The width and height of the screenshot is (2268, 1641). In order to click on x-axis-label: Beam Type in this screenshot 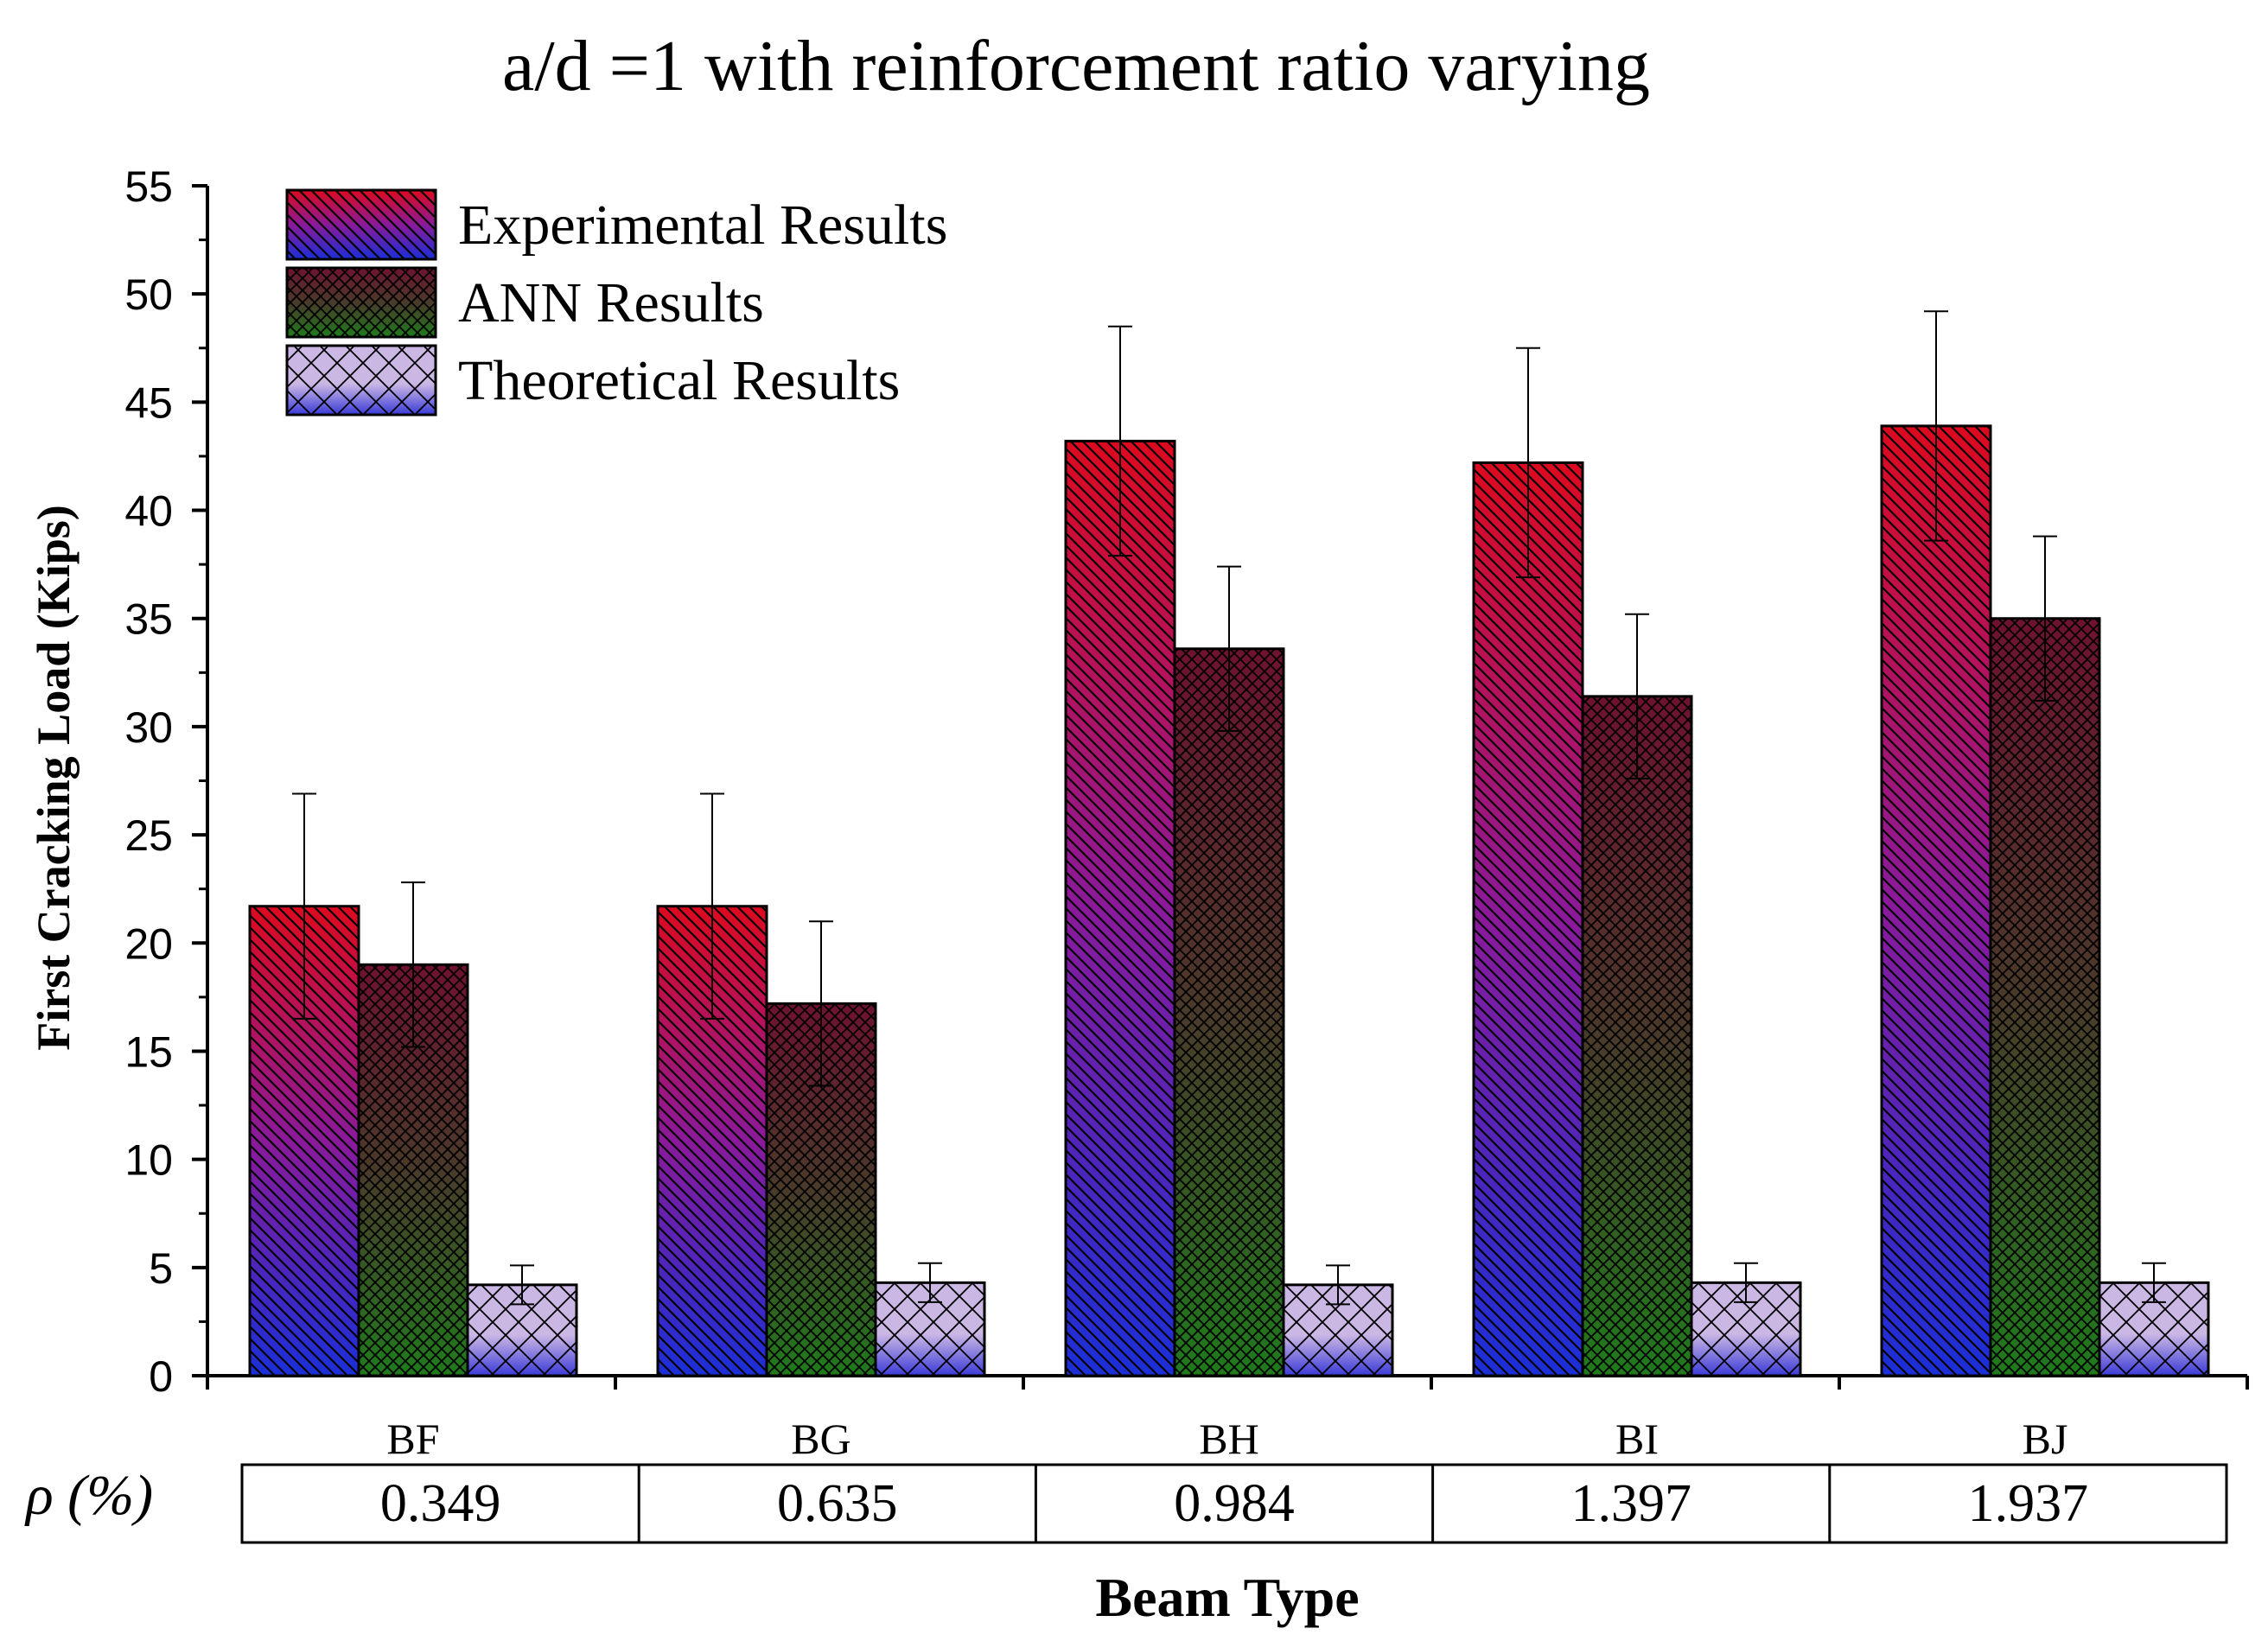, I will do `click(1227, 1597)`.